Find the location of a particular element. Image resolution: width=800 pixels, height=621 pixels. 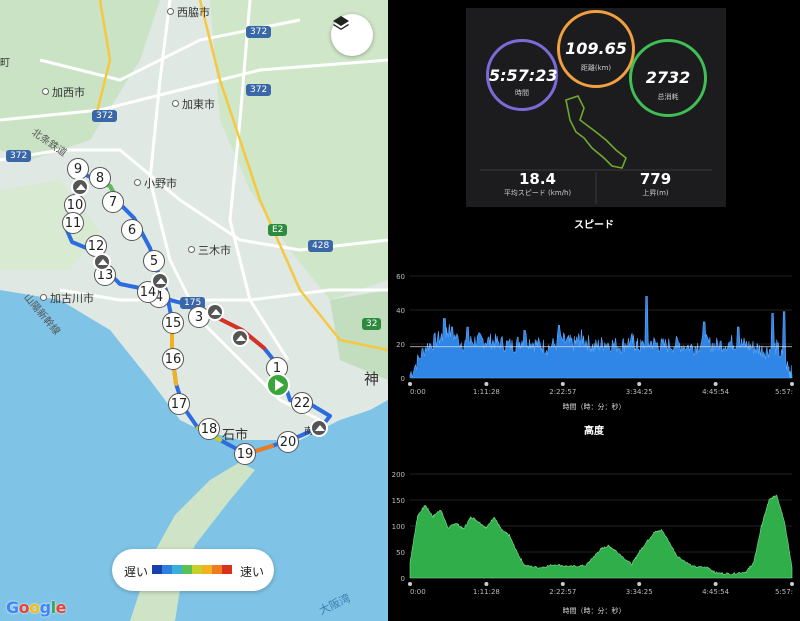

distance-ring: 109.65 距離(km) is located at coordinates (596, 49).